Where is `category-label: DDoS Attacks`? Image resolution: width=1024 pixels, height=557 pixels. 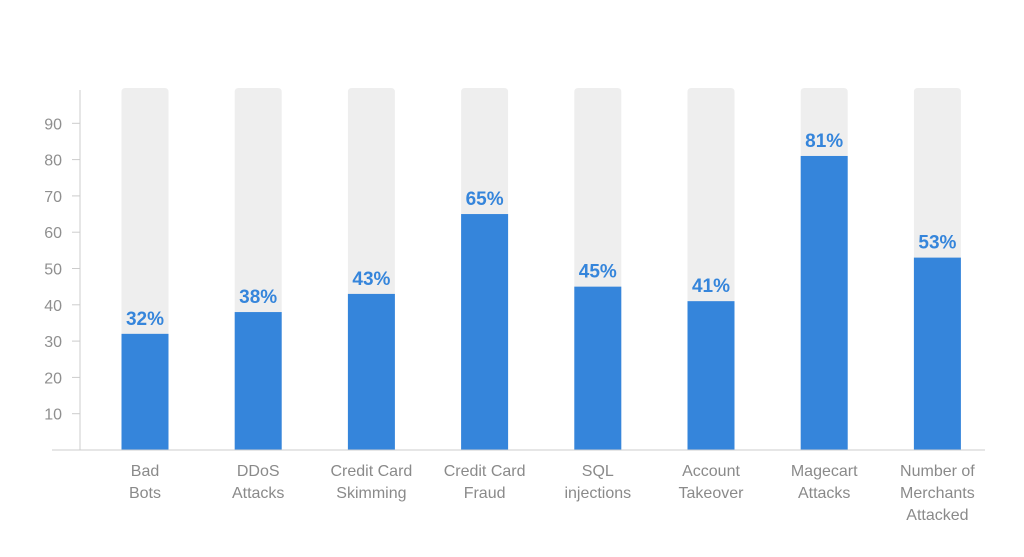 category-label: DDoS Attacks is located at coordinates (258, 482).